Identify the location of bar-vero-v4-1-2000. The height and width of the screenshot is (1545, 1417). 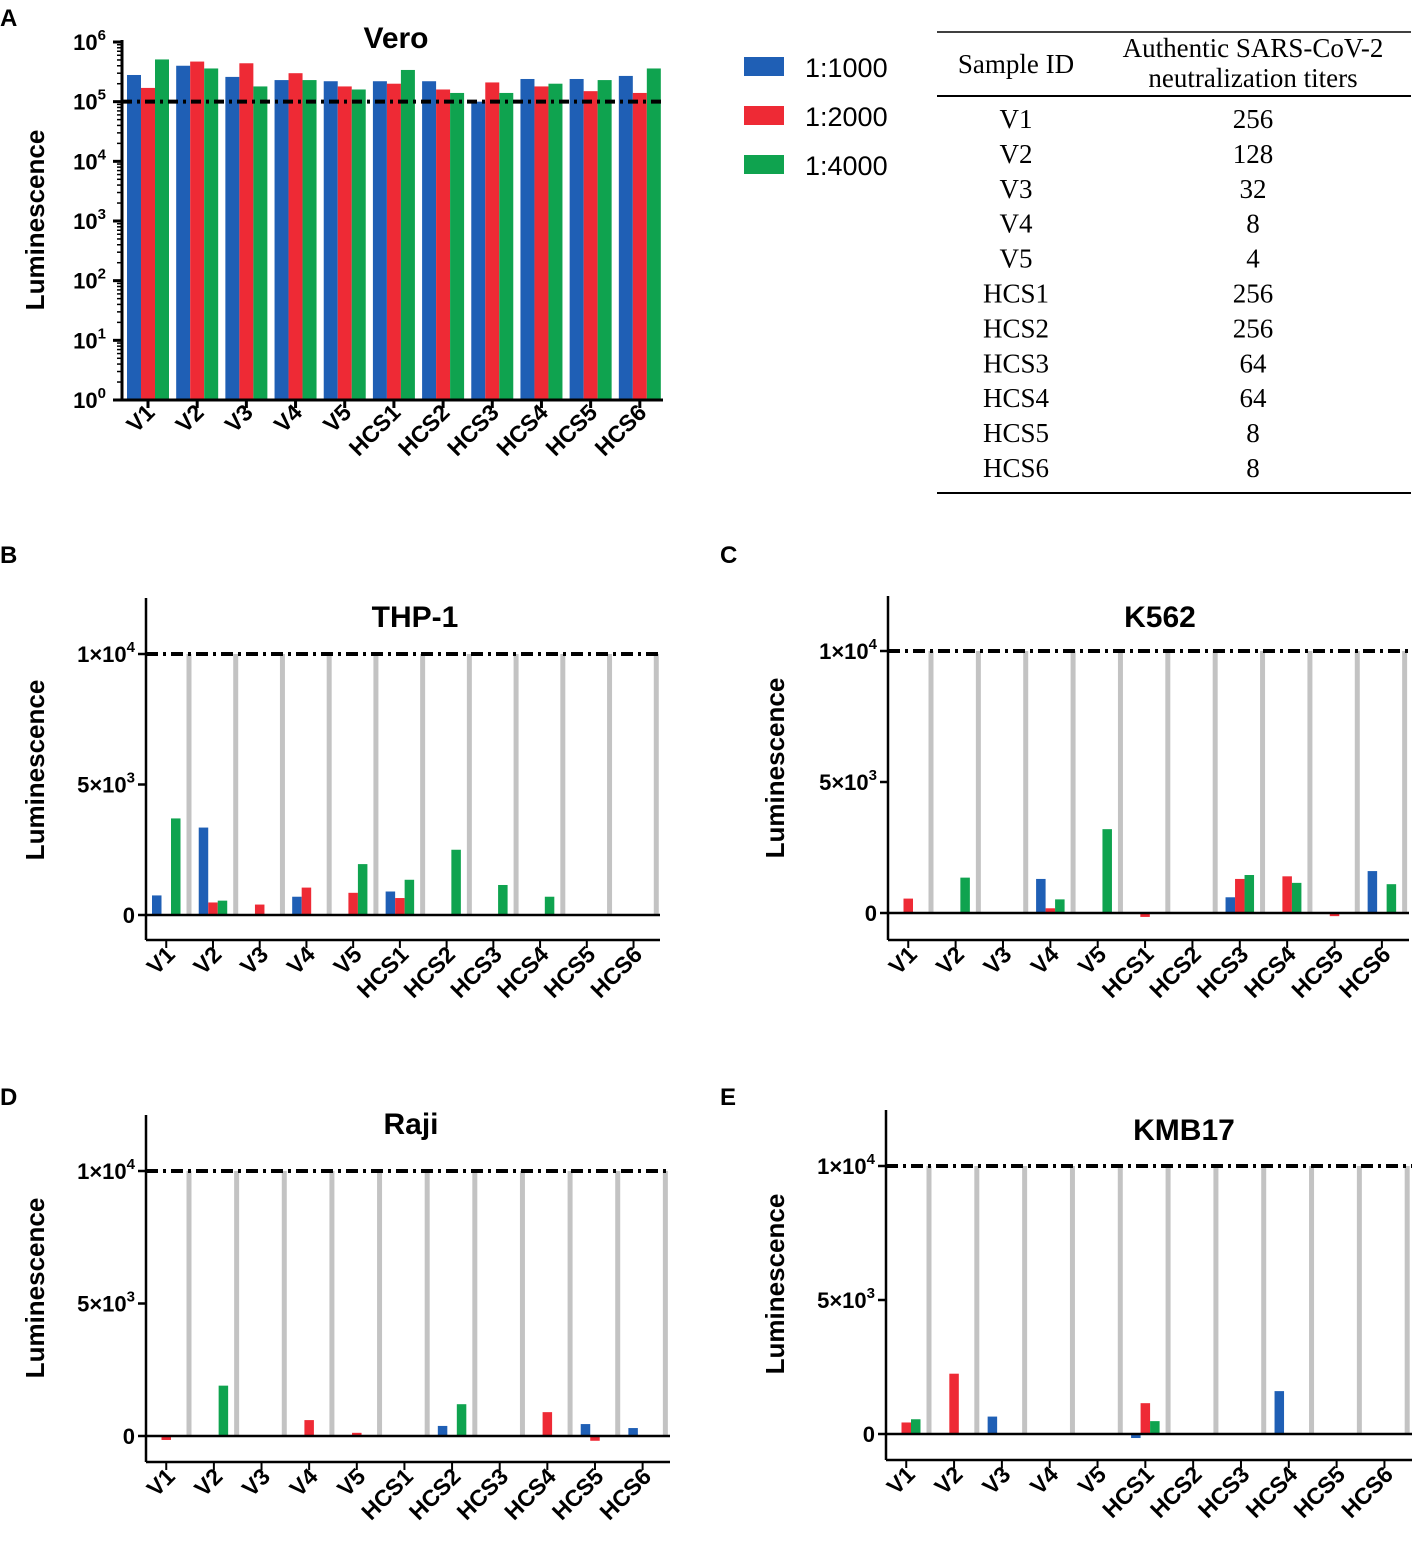
(295, 237).